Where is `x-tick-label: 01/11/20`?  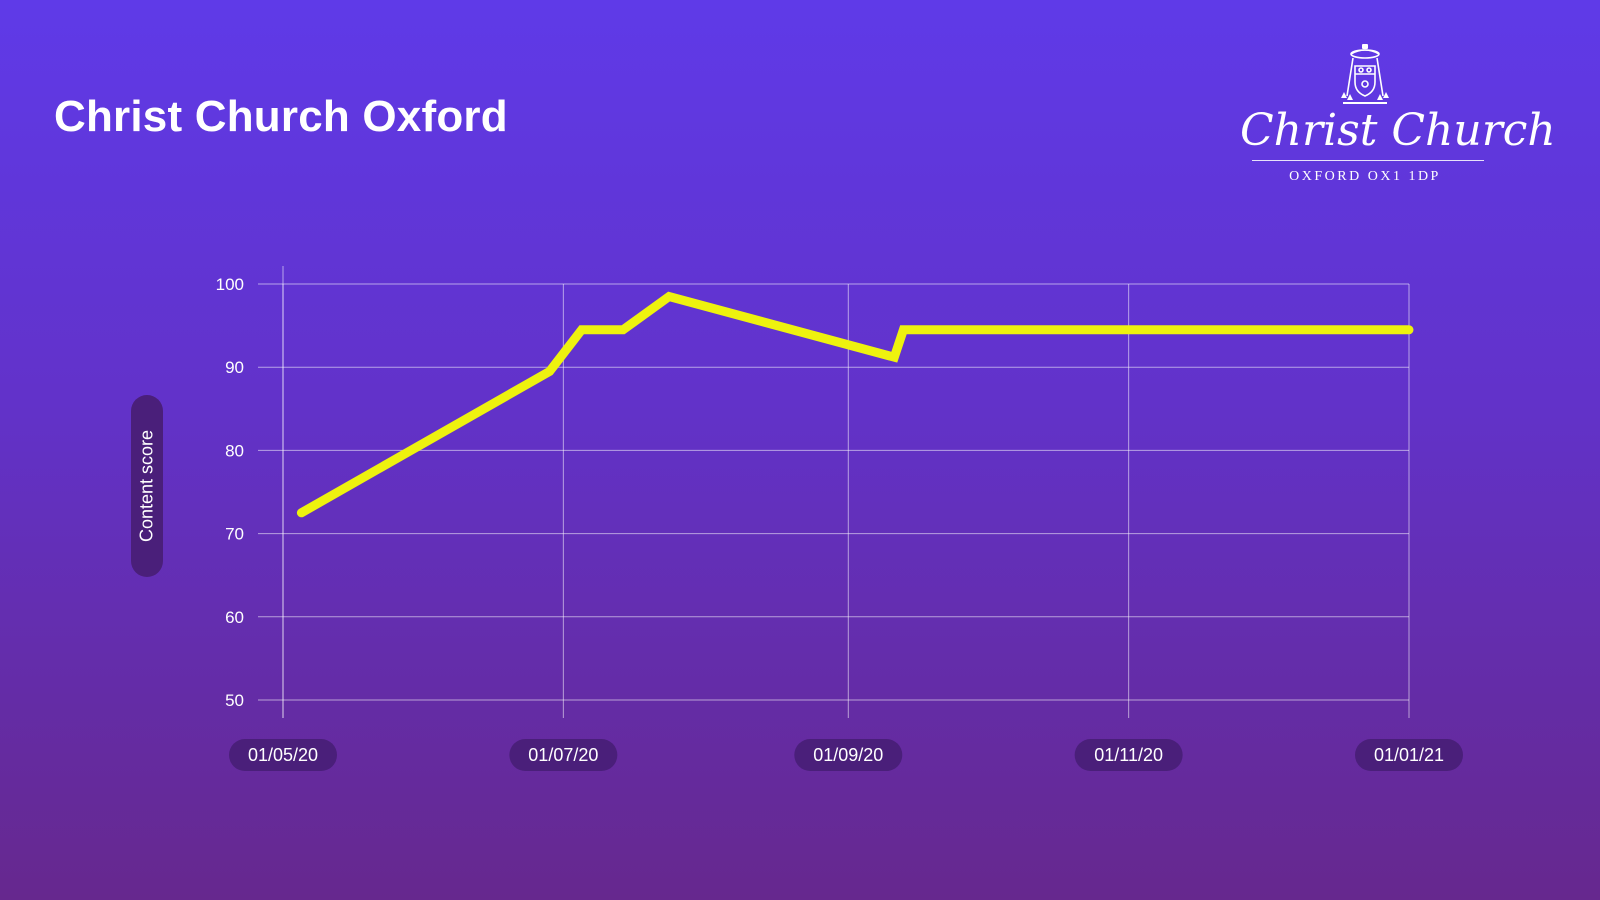
x-tick-label: 01/11/20 is located at coordinates (1128, 755).